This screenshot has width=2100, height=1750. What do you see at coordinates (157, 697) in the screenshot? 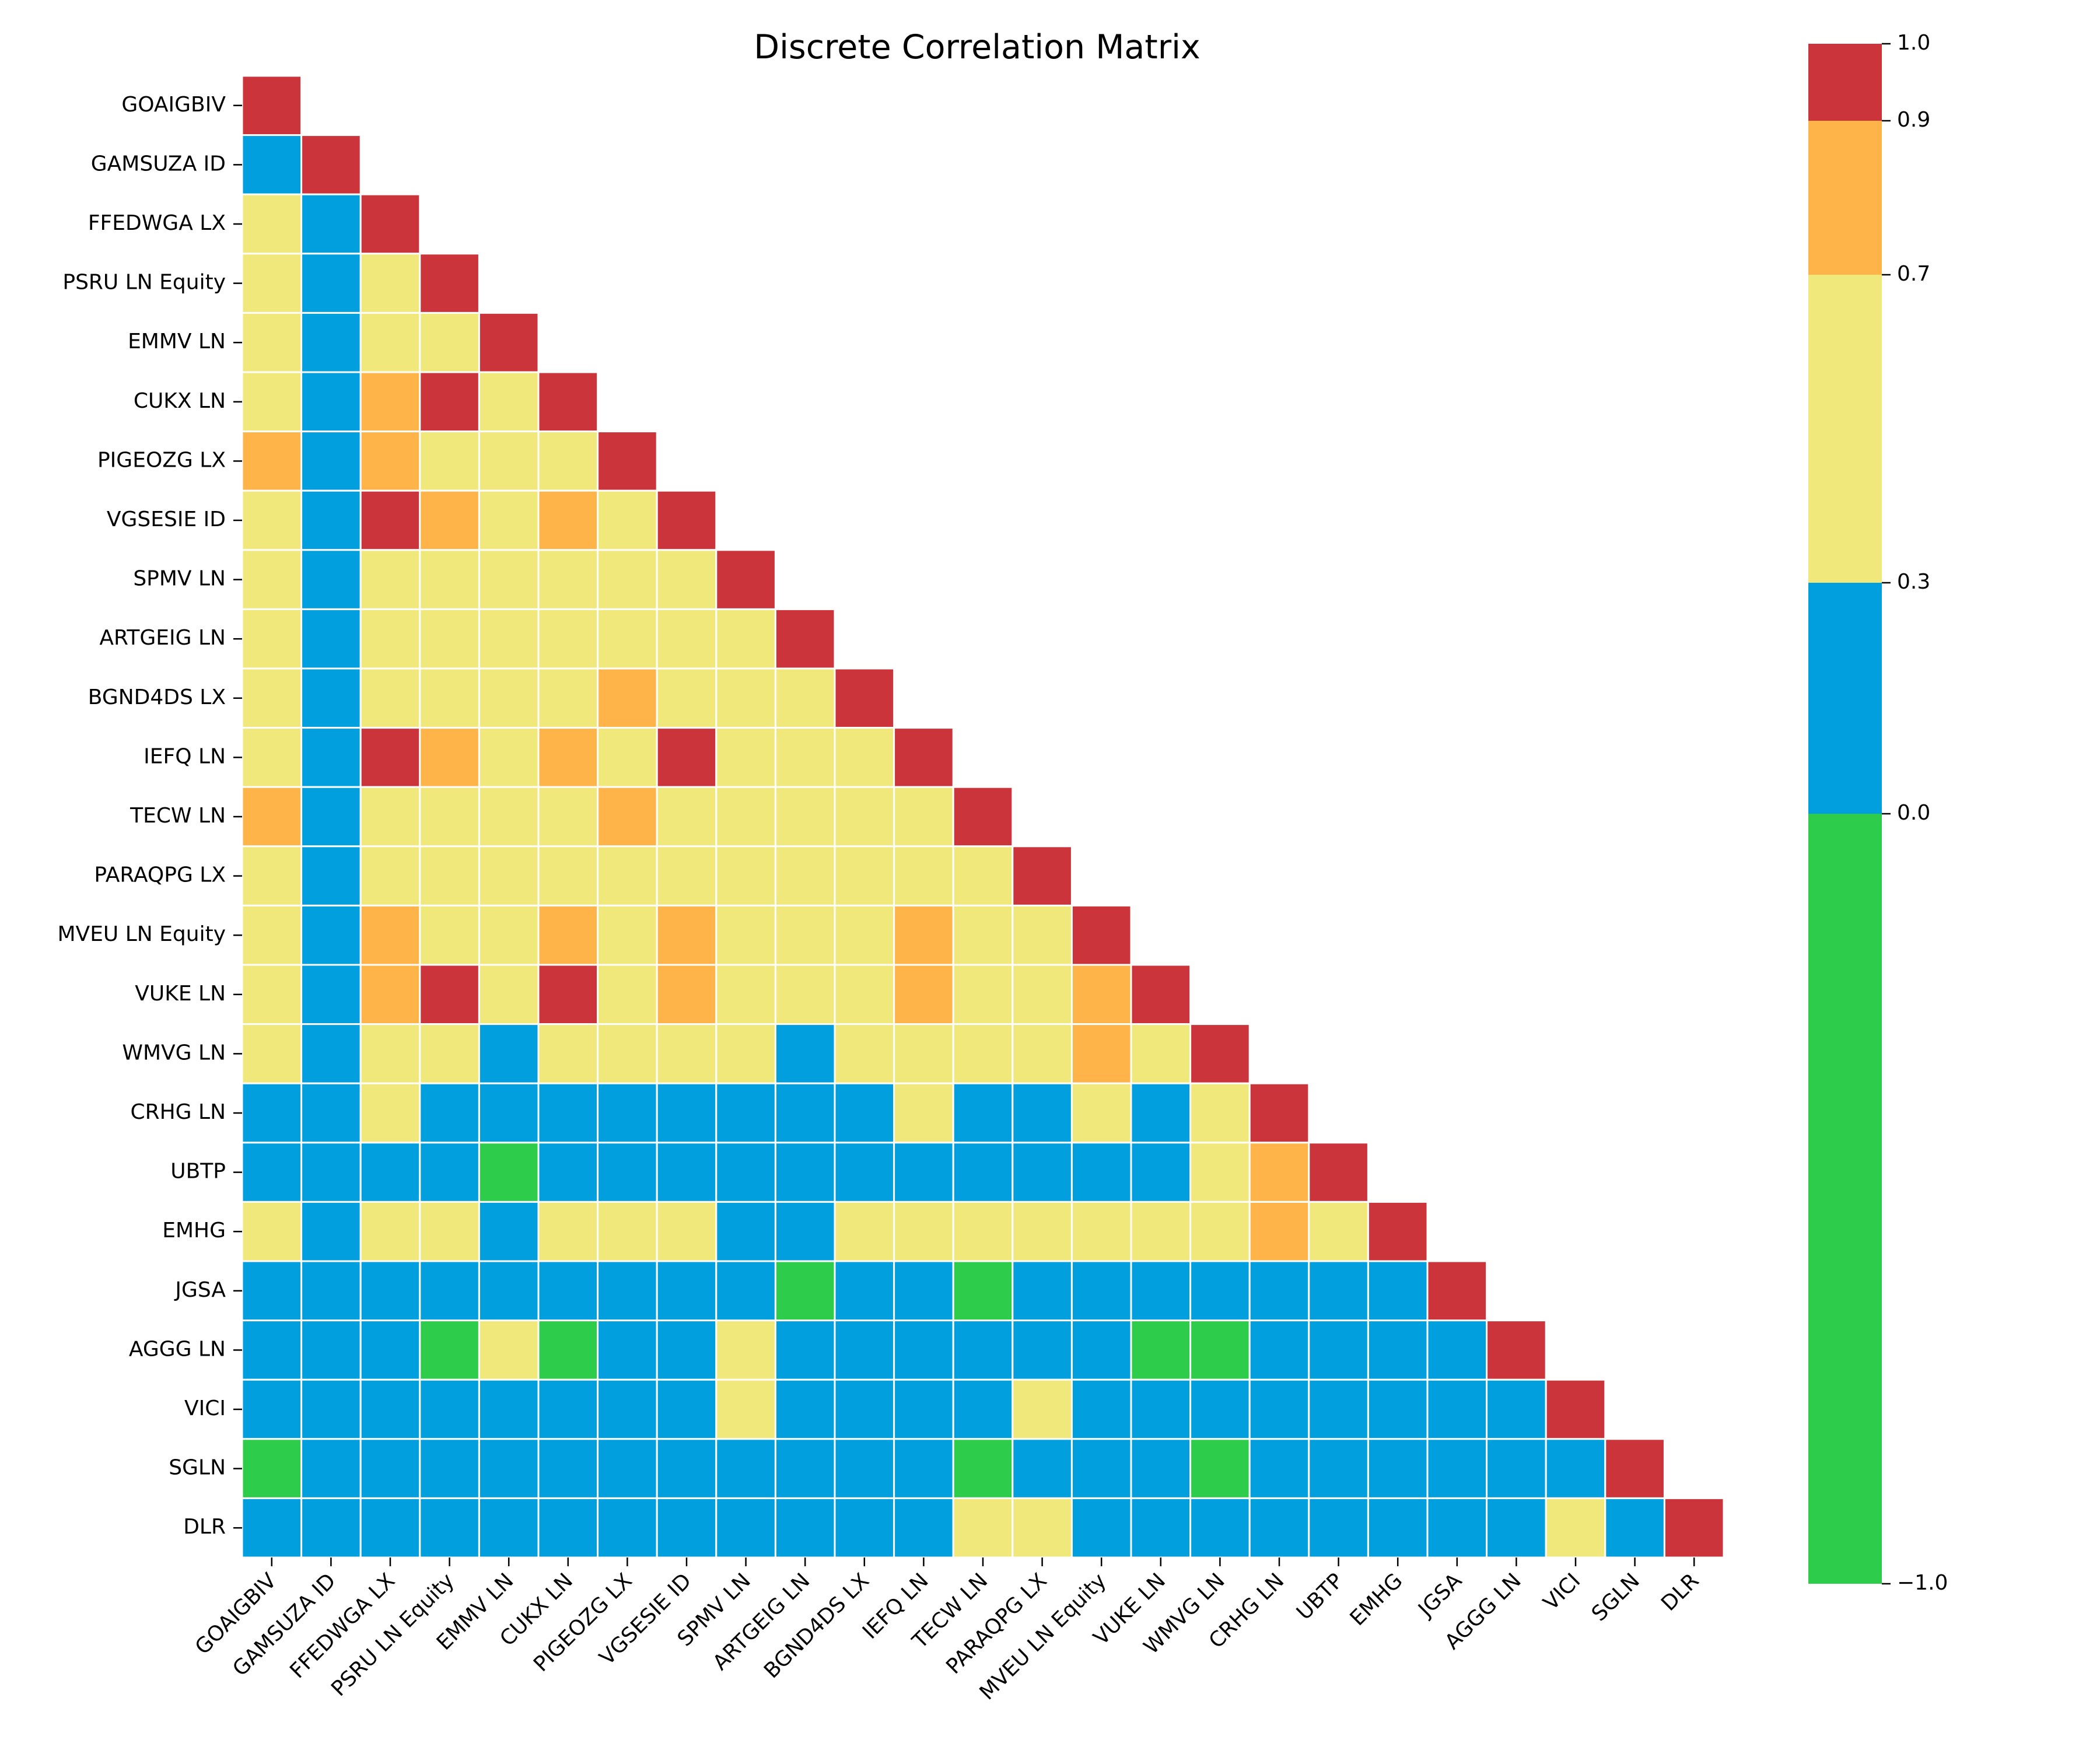
I see `y-tick-label: BGND4DS LX` at bounding box center [157, 697].